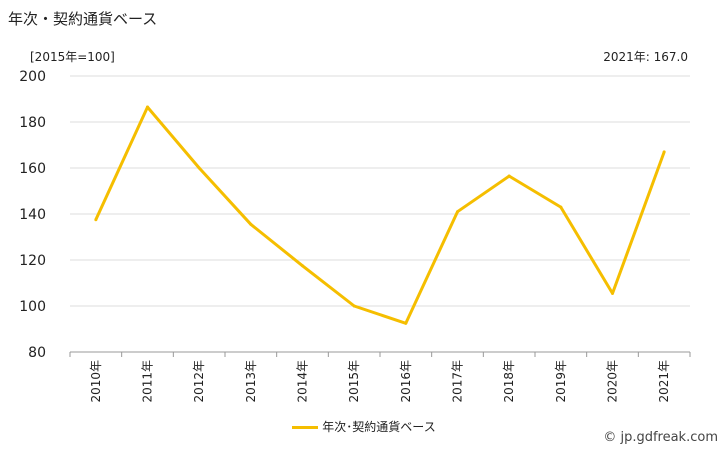 The height and width of the screenshot is (450, 728). Describe the element at coordinates (83, 19) in the screenshot. I see `chart-title: 年次・契約通貨ベース` at that location.